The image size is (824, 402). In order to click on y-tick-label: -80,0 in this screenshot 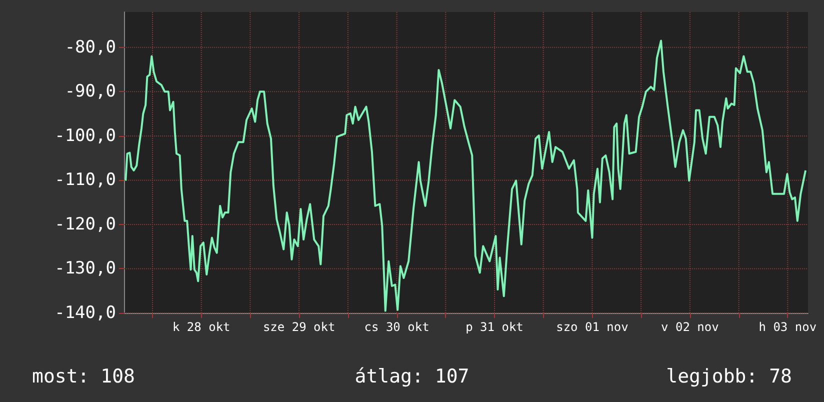, I will do `click(90, 47)`.